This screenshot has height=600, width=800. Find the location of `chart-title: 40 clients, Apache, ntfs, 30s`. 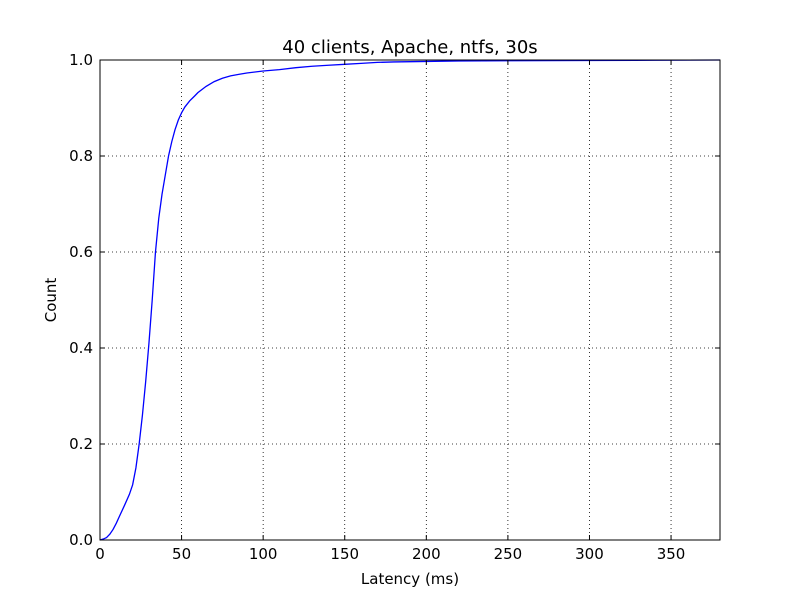

chart-title: 40 clients, Apache, ntfs, 30s is located at coordinates (409, 47).